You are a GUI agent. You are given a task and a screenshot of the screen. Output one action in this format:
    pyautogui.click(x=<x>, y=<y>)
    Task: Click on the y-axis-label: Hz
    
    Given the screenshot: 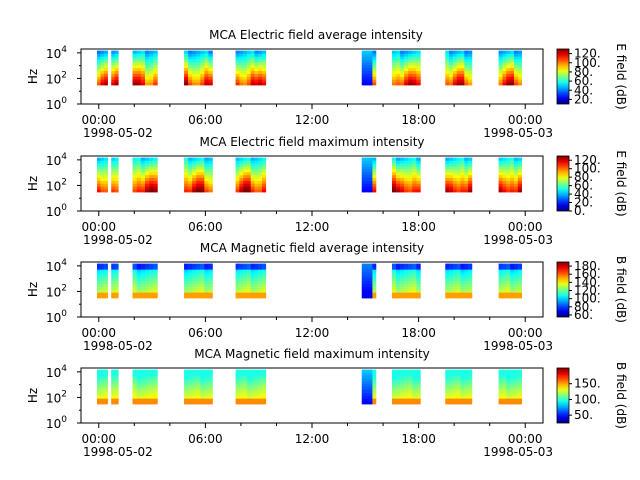 What is the action you would take?
    pyautogui.click(x=33, y=183)
    